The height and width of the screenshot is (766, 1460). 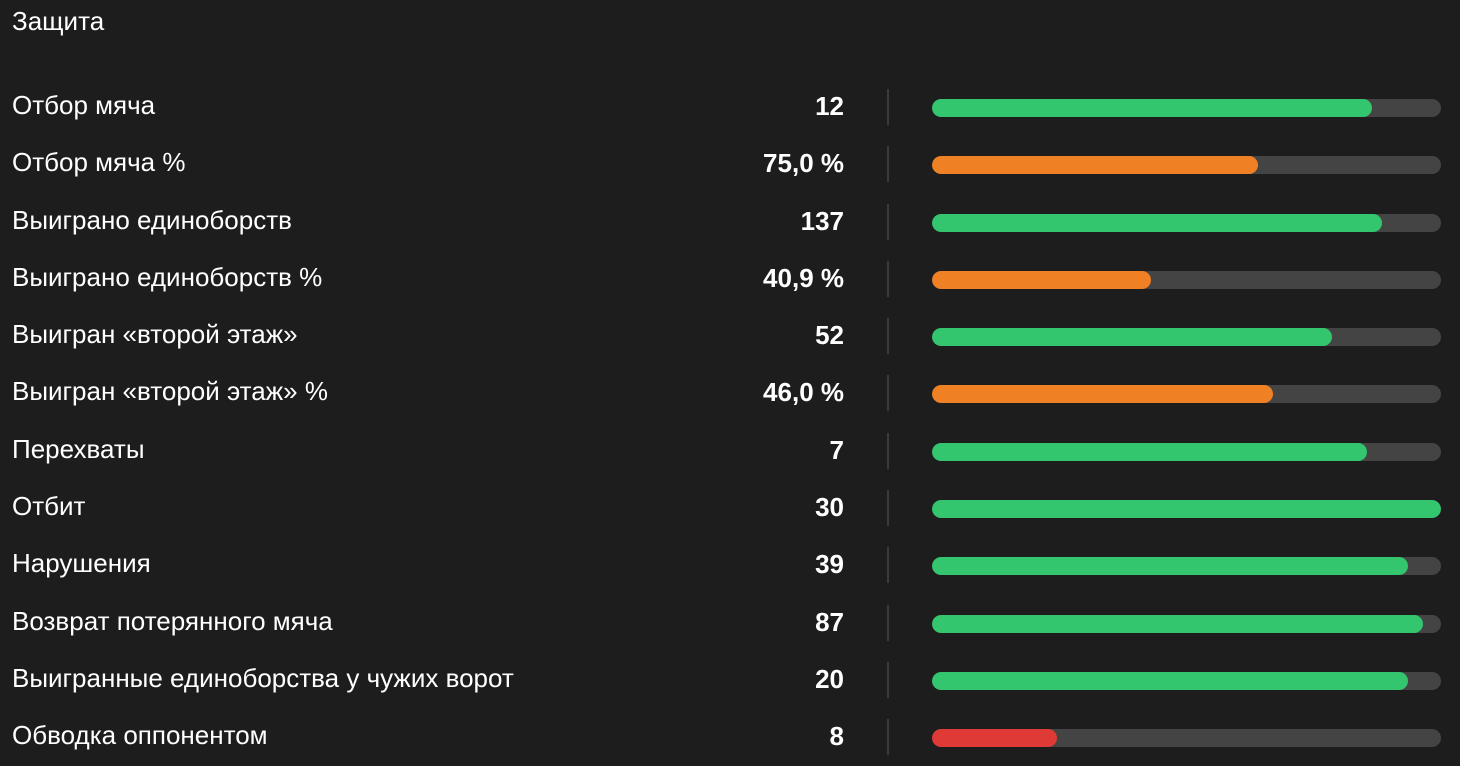 What do you see at coordinates (829, 106) in the screenshot?
I see `stat-value: 12` at bounding box center [829, 106].